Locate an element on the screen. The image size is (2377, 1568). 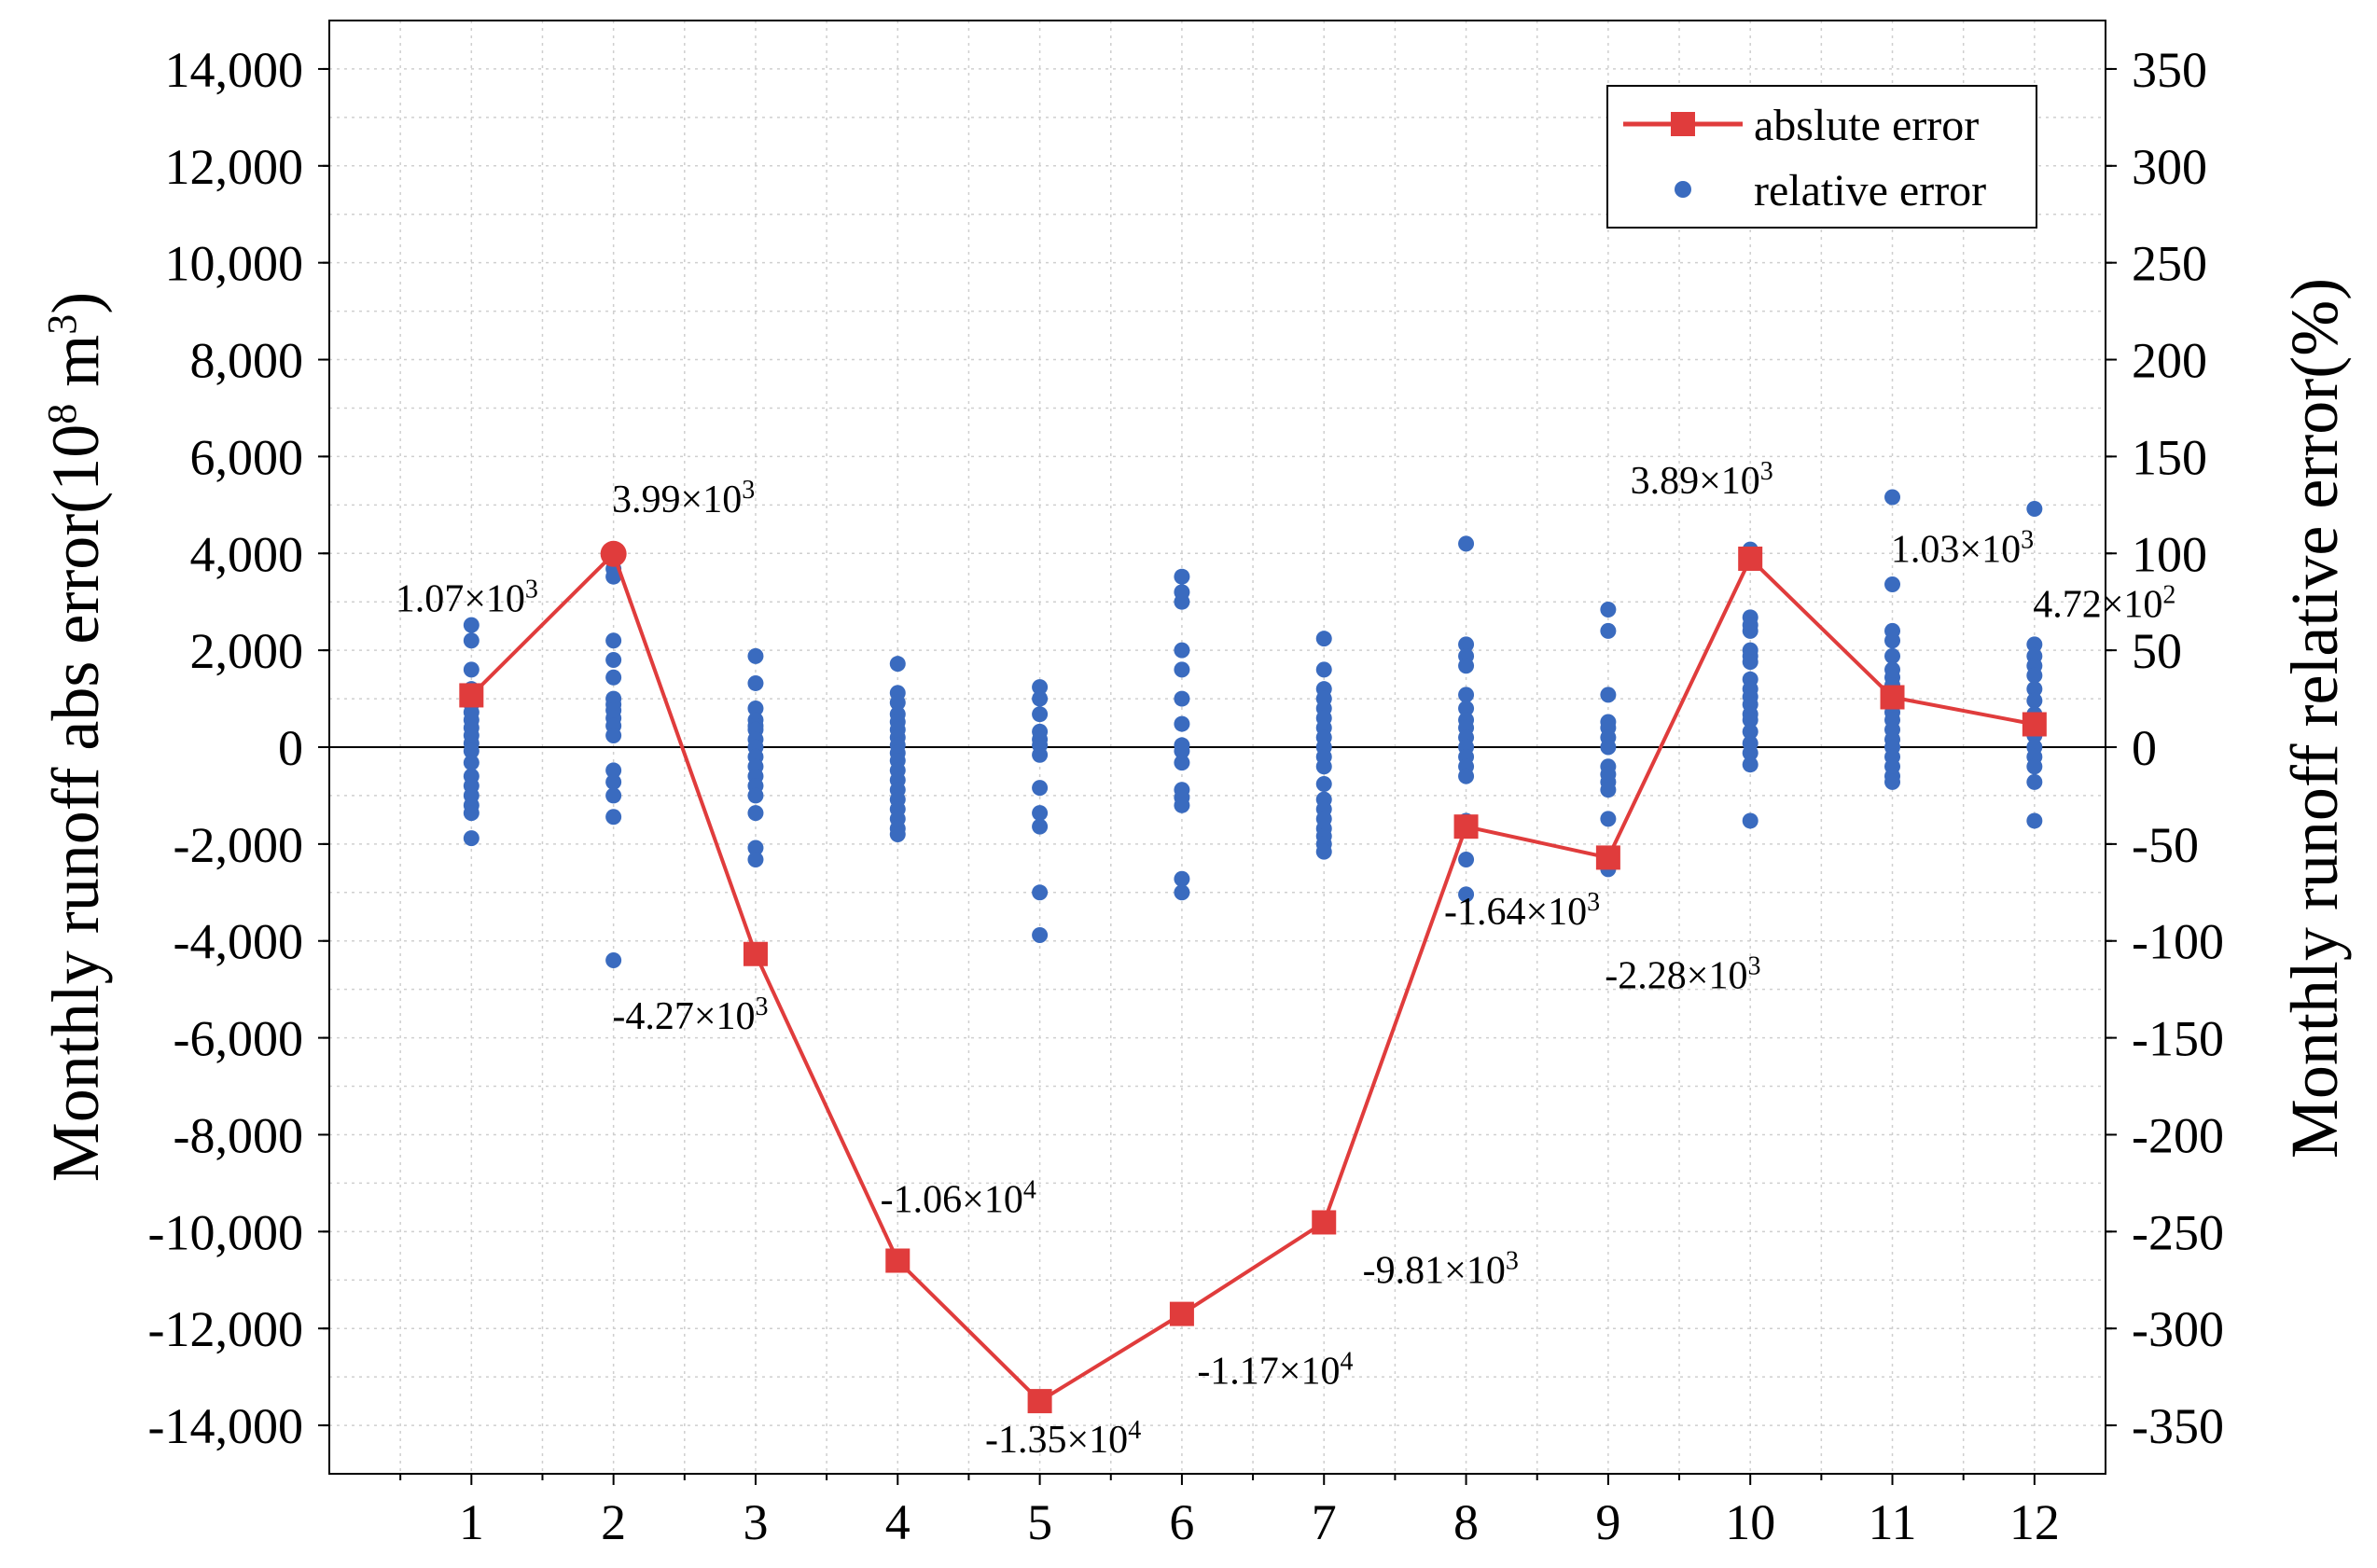
right-tick-label: 200 is located at coordinates (2169, 361).